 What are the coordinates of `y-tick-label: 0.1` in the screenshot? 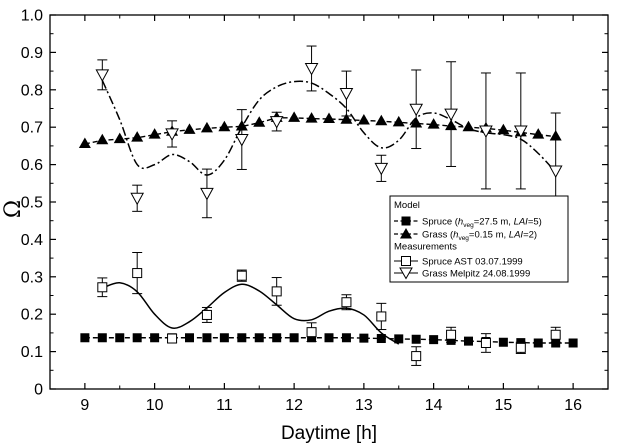 It's located at (32, 352).